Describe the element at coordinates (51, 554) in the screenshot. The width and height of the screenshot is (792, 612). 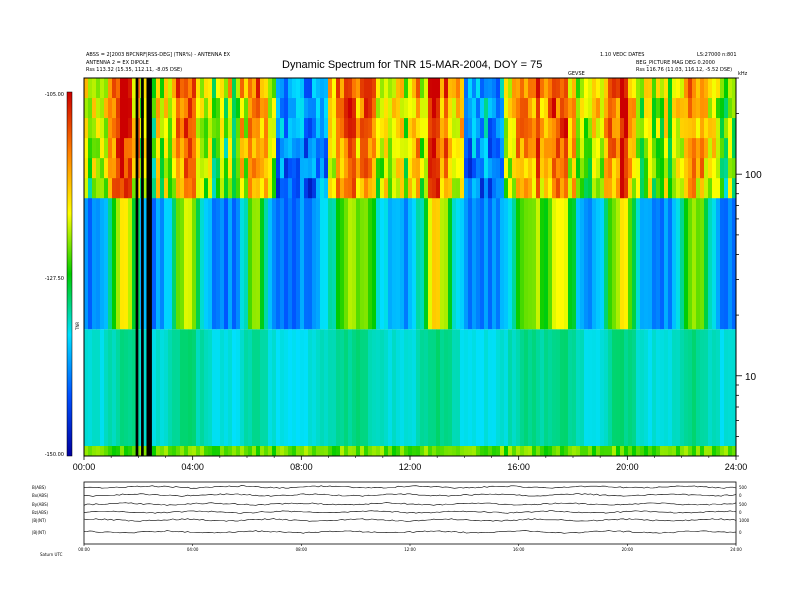
I see `mag-footer-label: Saturn UTC` at that location.